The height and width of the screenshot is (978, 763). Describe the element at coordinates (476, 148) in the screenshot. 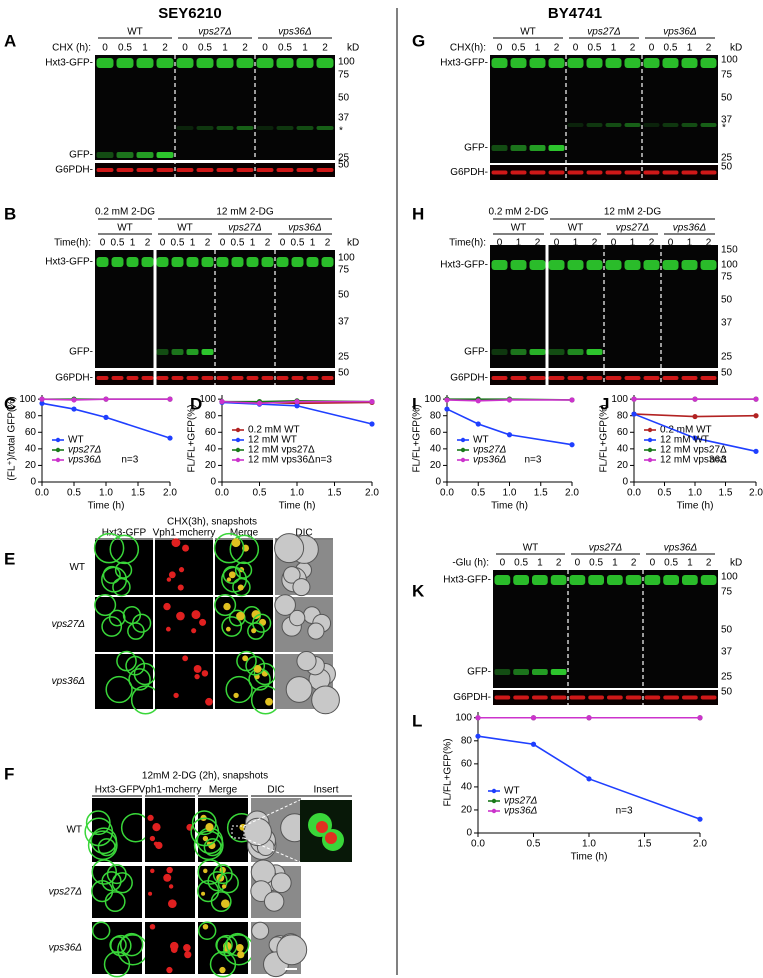

I see `band-label: GFP-` at that location.